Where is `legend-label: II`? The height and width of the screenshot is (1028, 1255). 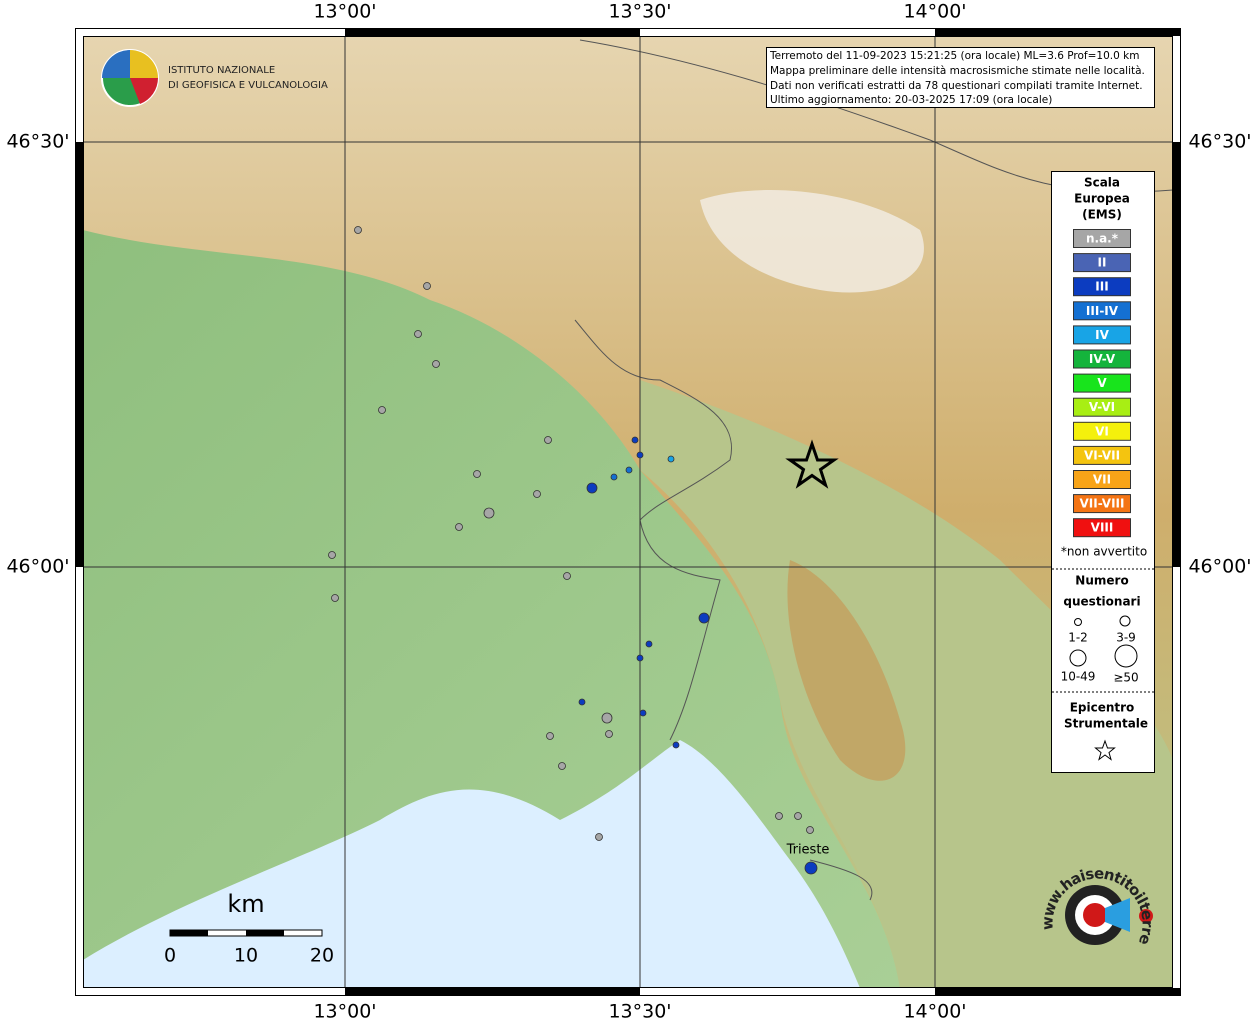
legend-label: II is located at coordinates (1102, 263).